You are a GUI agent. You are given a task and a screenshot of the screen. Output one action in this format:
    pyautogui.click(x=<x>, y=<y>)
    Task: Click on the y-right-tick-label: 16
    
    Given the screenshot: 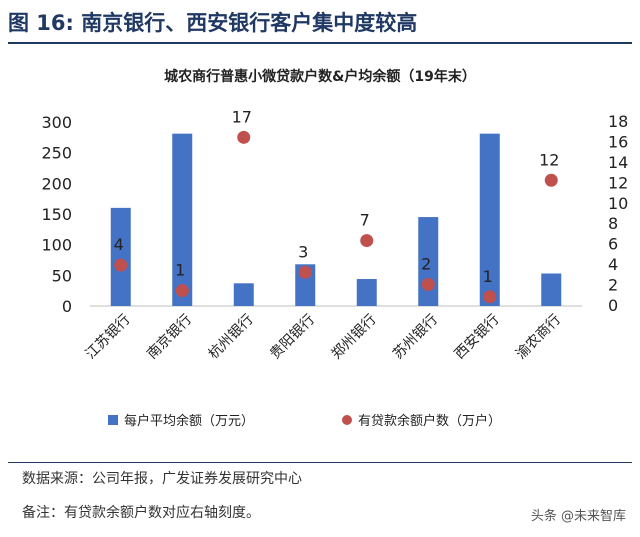 What is the action you would take?
    pyautogui.click(x=618, y=141)
    